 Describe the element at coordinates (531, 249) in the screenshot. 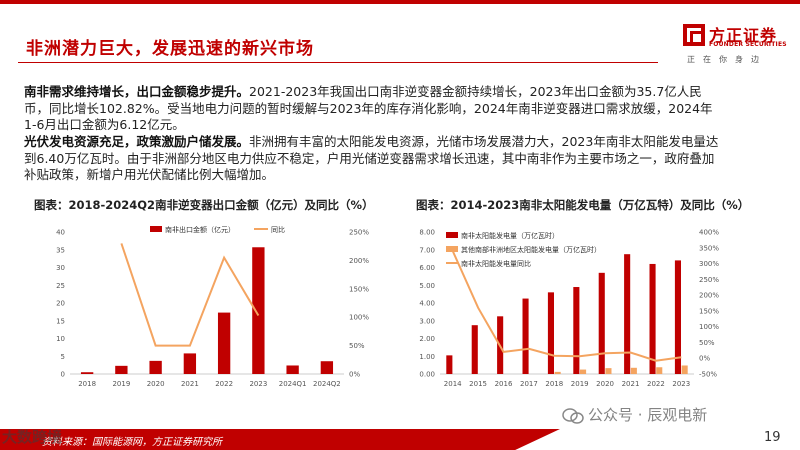

I see `legend-label: 其他南部非洲地区太阳能发电量（万亿瓦时）` at that location.